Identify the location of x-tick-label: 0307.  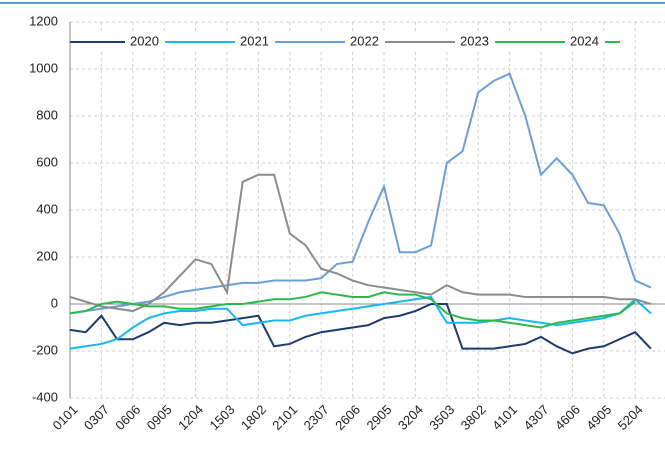
(96, 417).